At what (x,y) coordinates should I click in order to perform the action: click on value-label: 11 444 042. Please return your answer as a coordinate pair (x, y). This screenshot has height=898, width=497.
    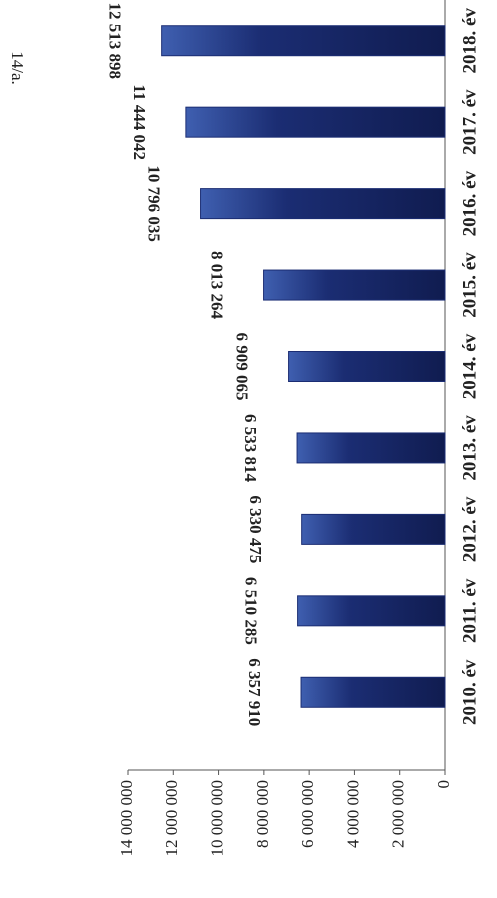
    Looking at the image, I should click on (139, 122).